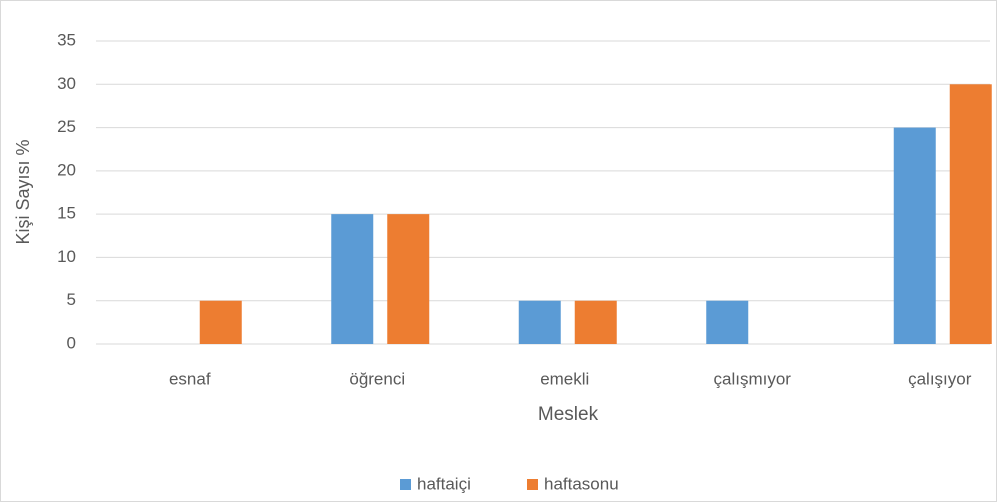  What do you see at coordinates (66, 213) in the screenshot?
I see `y-tick-label: 15` at bounding box center [66, 213].